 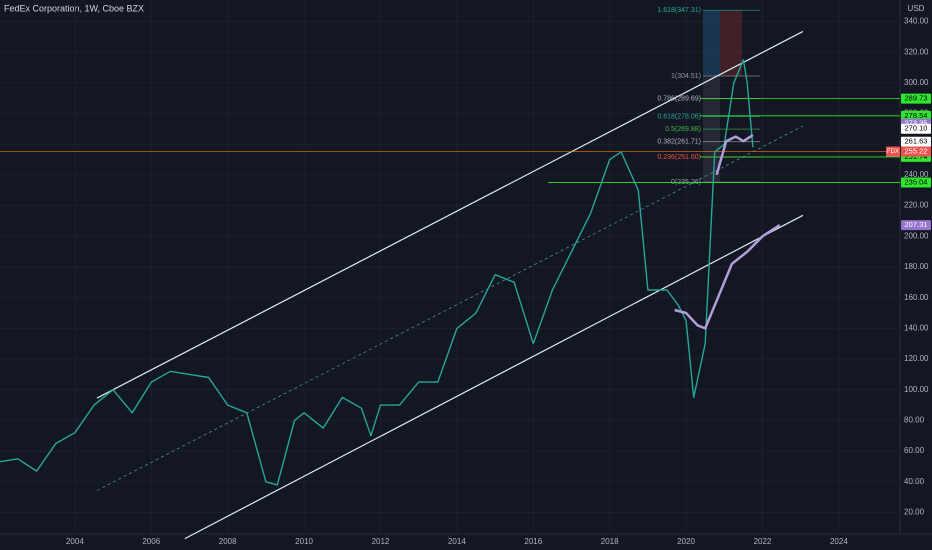 What do you see at coordinates (75, 541) in the screenshot?
I see `x-tick-label: 2004` at bounding box center [75, 541].